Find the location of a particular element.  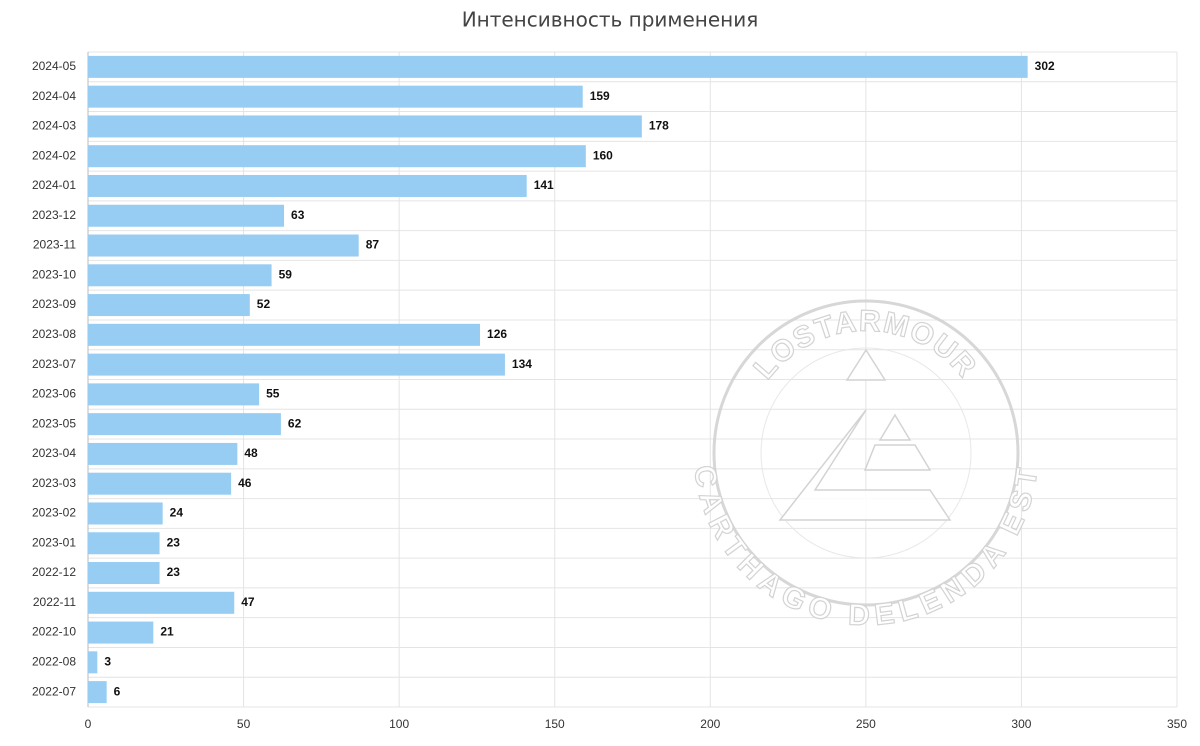

value-label: 59 is located at coordinates (286, 274).